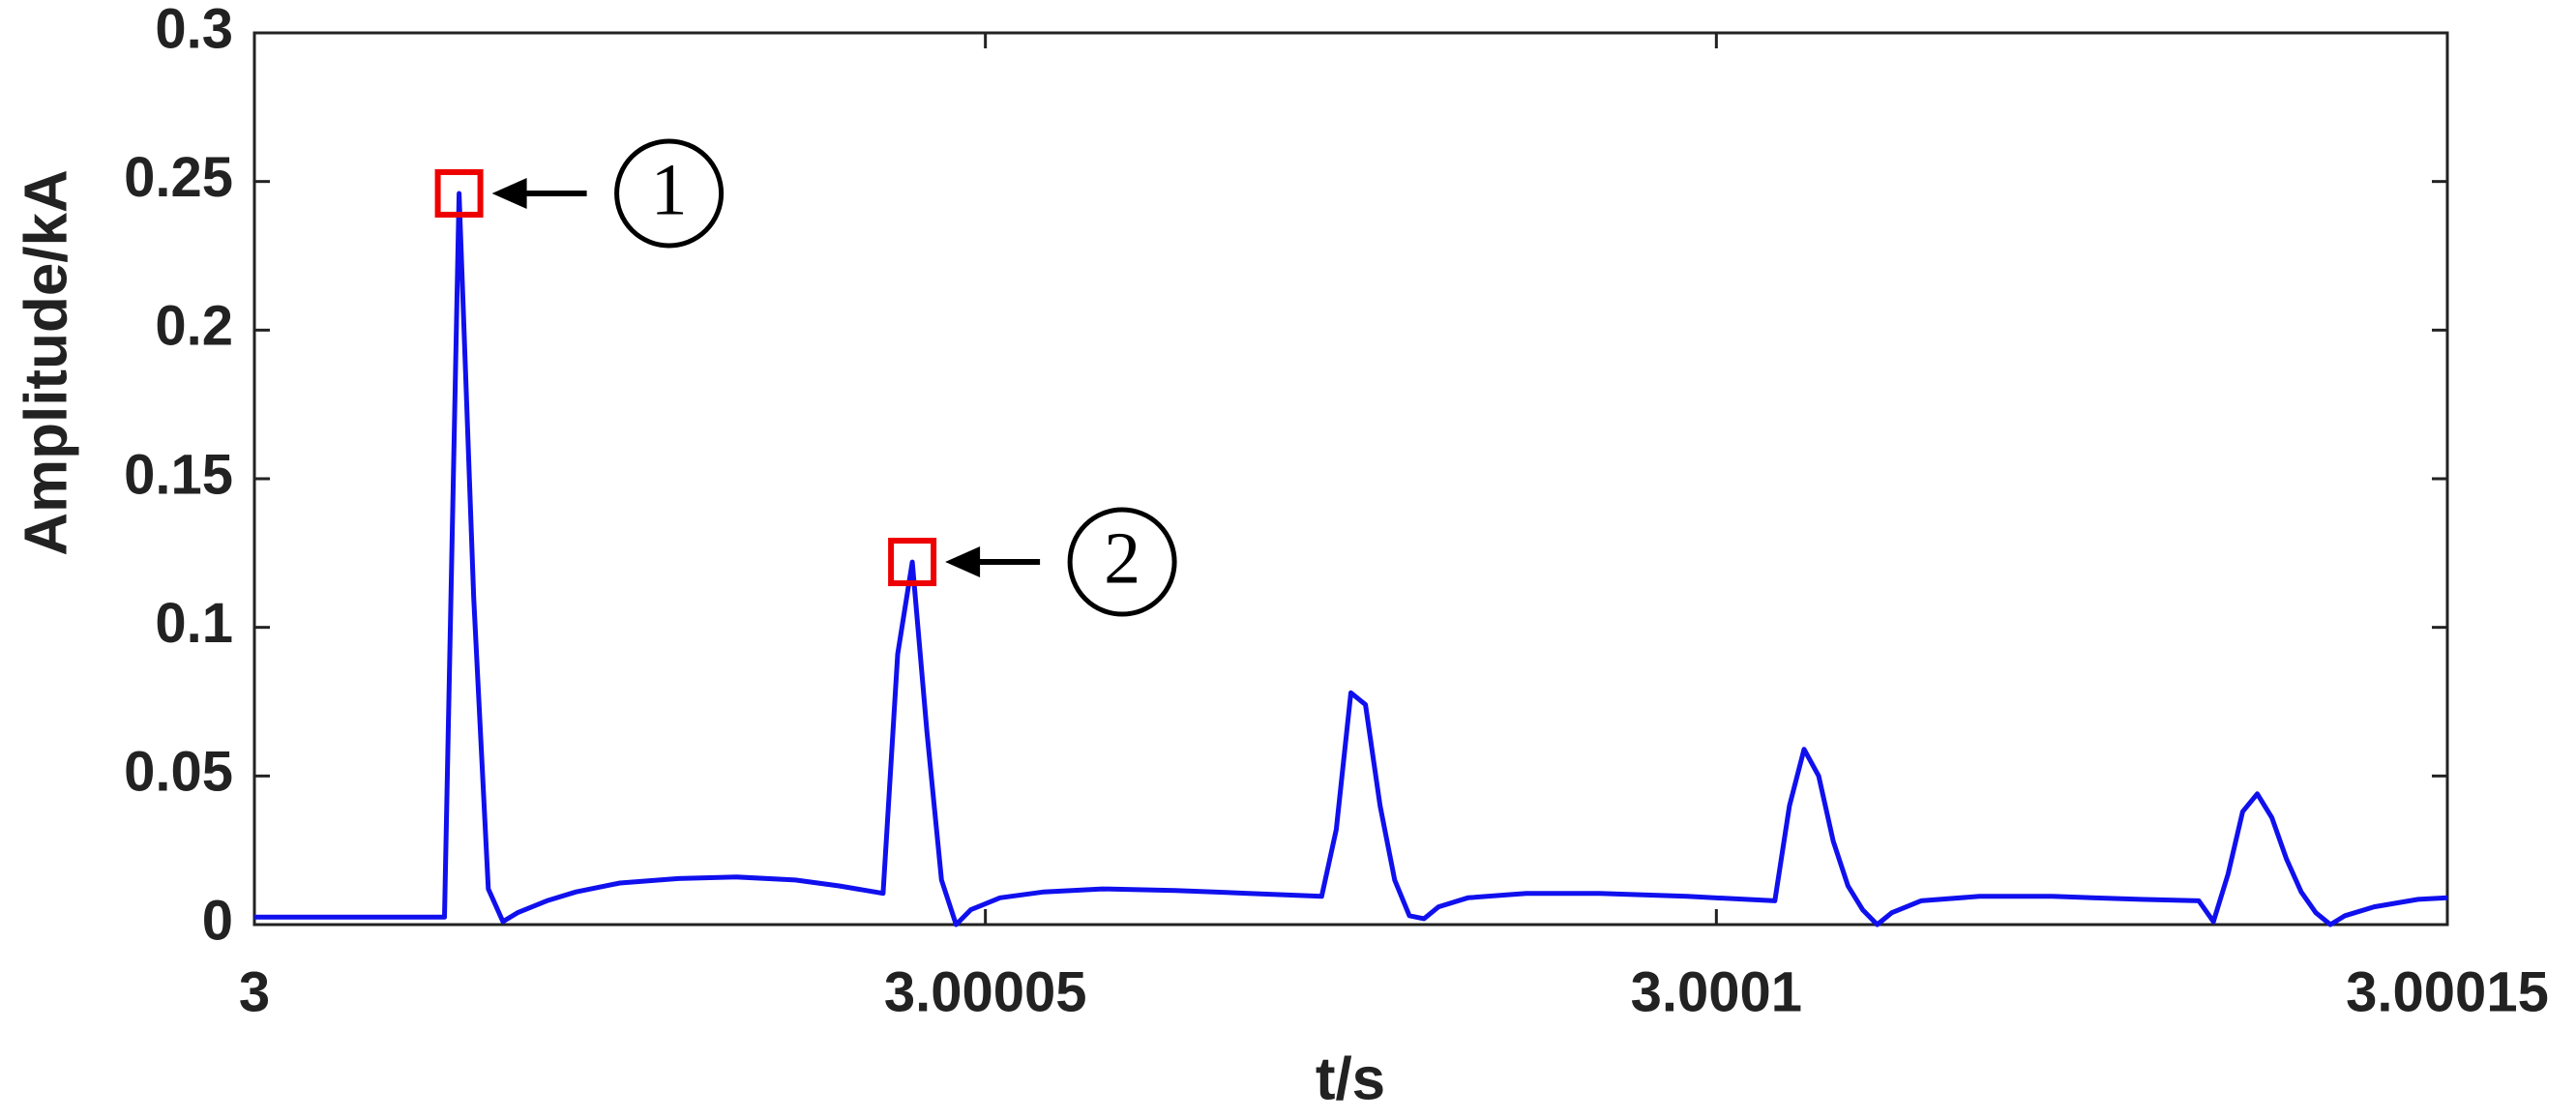  Describe the element at coordinates (1717, 992) in the screenshot. I see `x-tick-label: 3.0001` at that location.